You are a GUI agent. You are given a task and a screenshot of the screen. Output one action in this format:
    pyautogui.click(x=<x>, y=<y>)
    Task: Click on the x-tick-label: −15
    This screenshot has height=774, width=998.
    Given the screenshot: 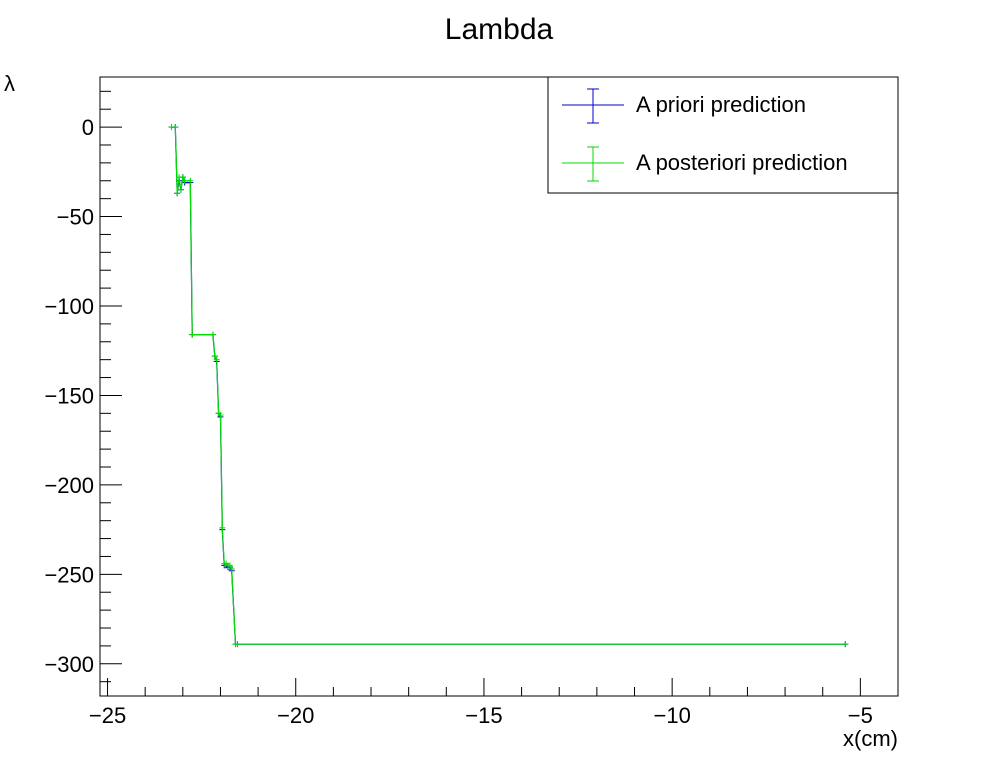 What is the action you would take?
    pyautogui.click(x=483, y=715)
    